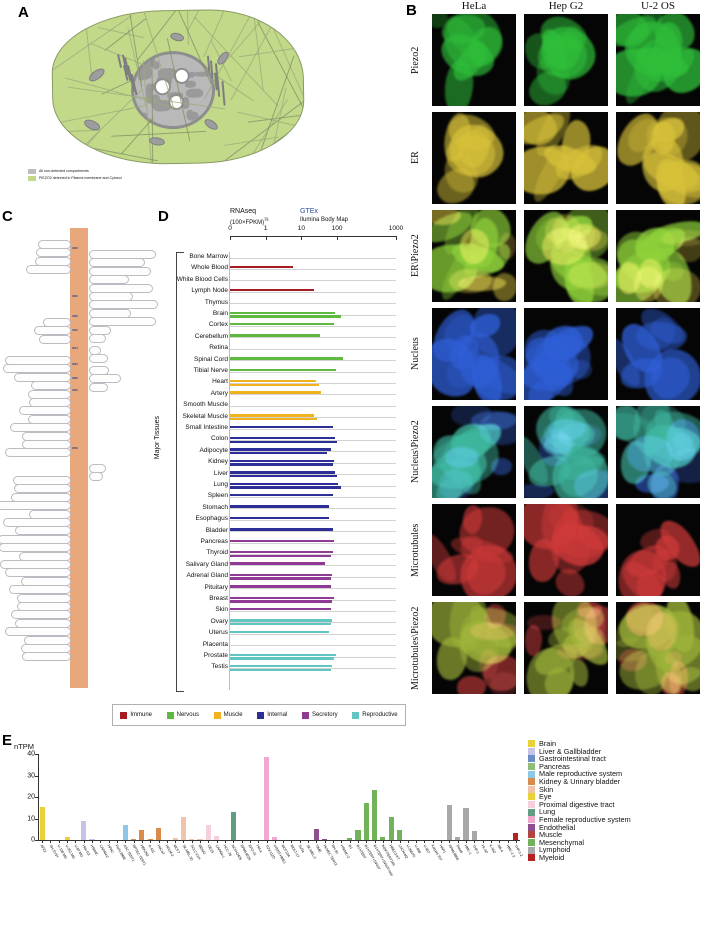 This screenshot has width=704, height=938. Describe the element at coordinates (32, 171) in the screenshot. I see `legend-swatch-nondetected` at that location.